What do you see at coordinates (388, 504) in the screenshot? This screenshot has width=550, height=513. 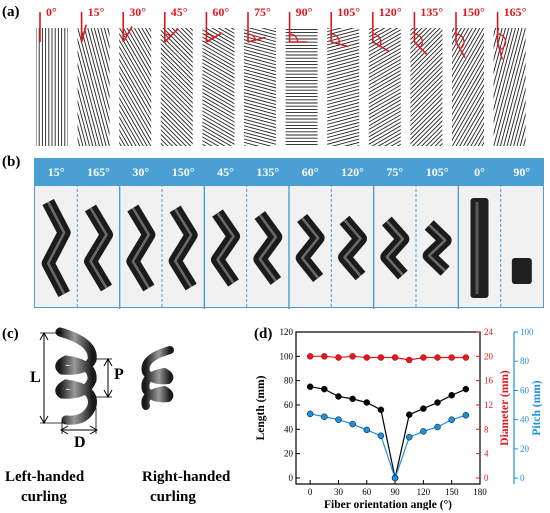 I see `x-axis-label: Fiber orientation angle (°)` at bounding box center [388, 504].